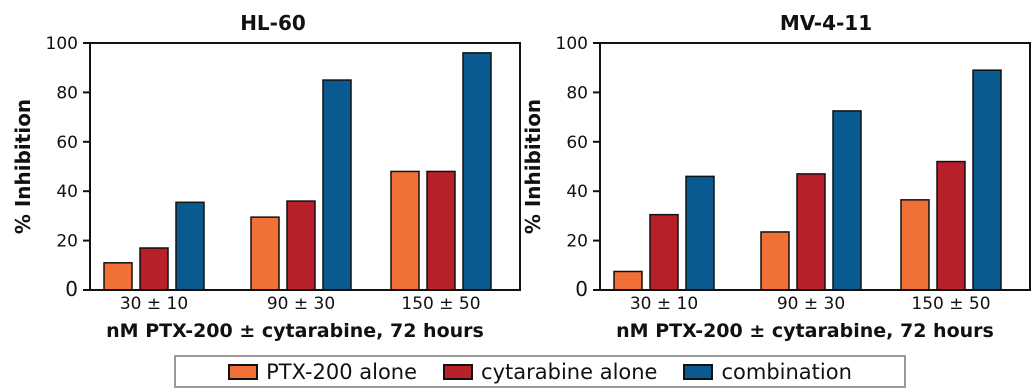  Describe the element at coordinates (577, 192) in the screenshot. I see `chart-2-y-tick-label-3: 40` at that location.